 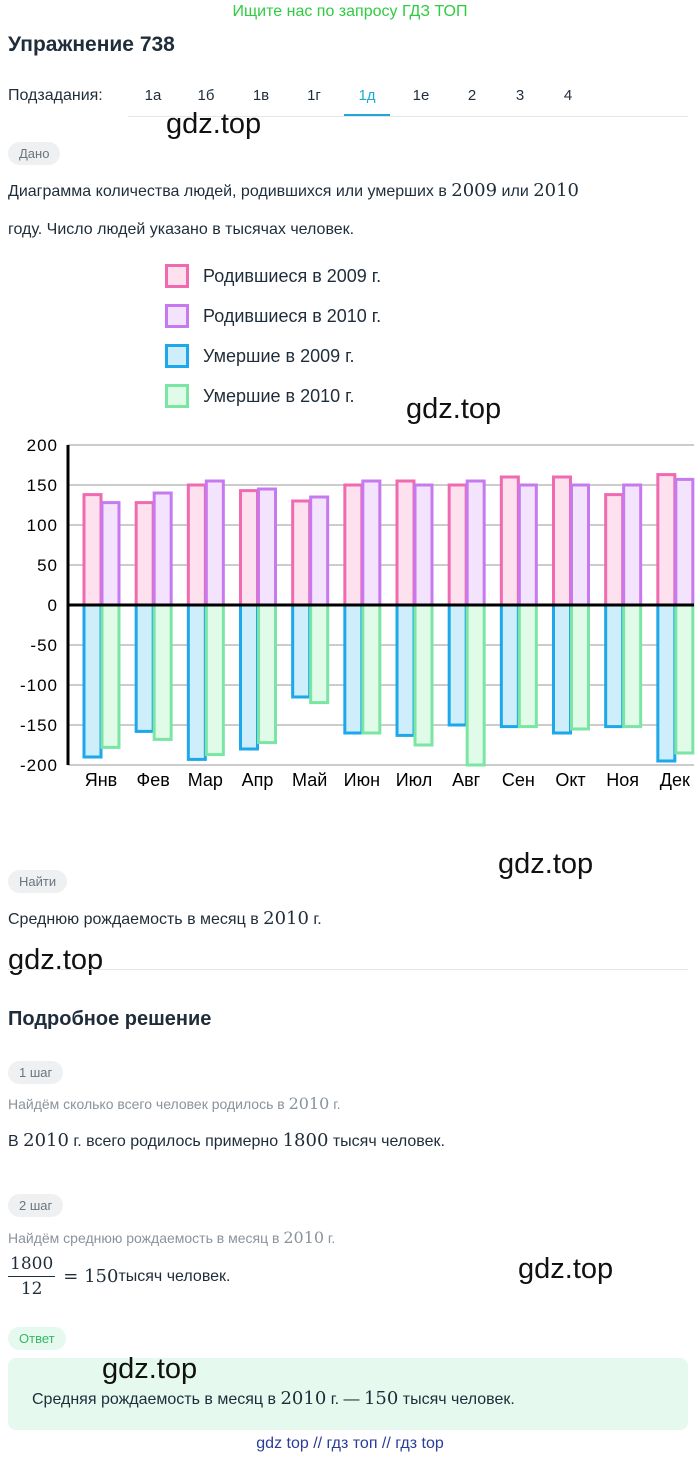 What do you see at coordinates (34, 153) in the screenshot?
I see `given-badge: Дано` at bounding box center [34, 153].